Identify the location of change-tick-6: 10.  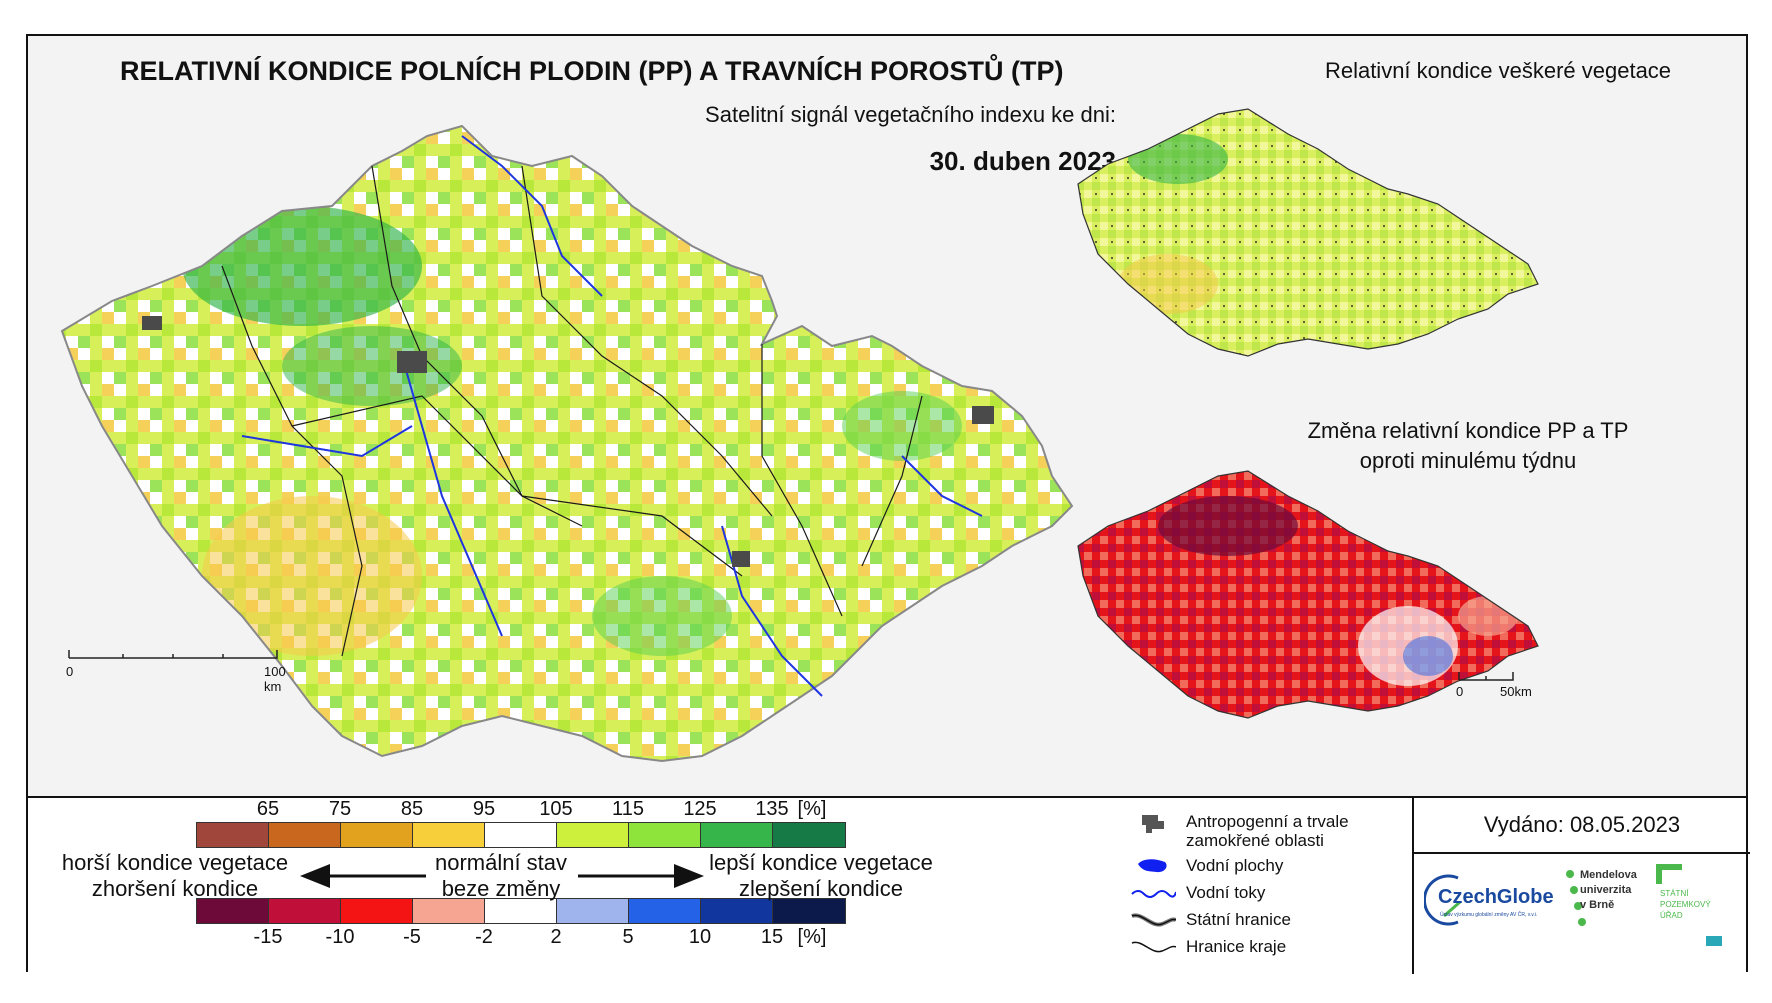
(700, 937).